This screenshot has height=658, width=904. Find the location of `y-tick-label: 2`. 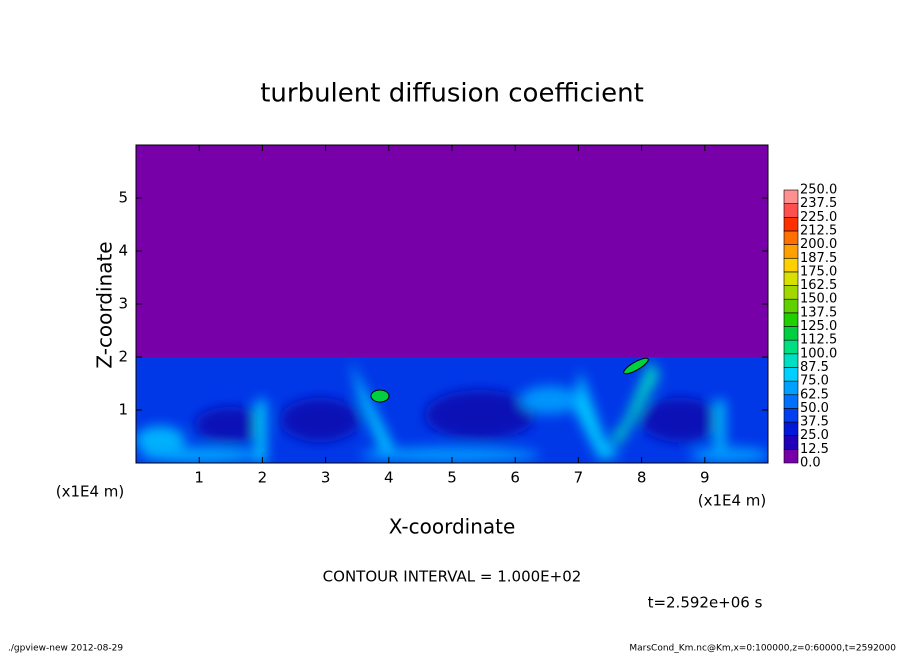

y-tick-label: 2 is located at coordinates (123, 357).